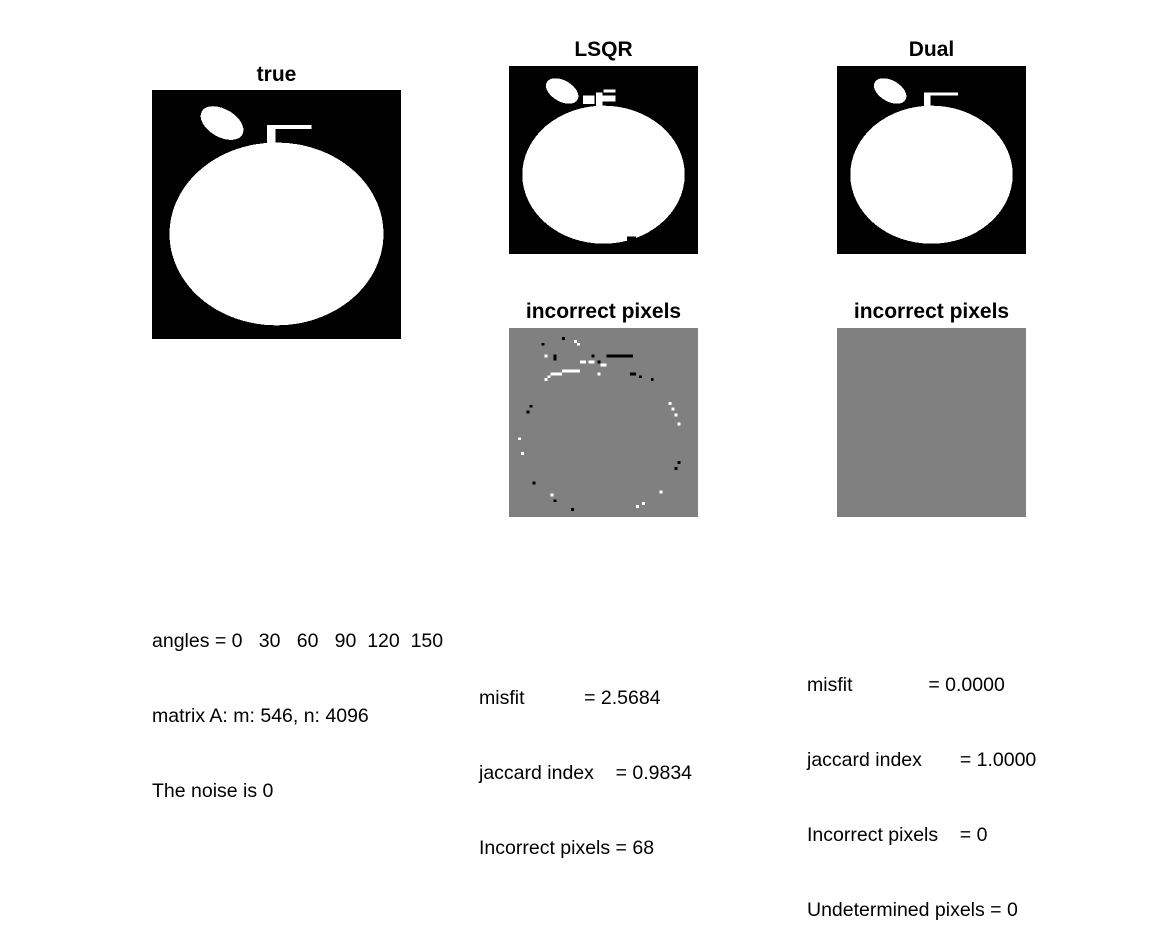 The width and height of the screenshot is (1167, 948). Describe the element at coordinates (912, 910) in the screenshot. I see `dual-undetermined-text: Undetermined pixels = 0` at that location.